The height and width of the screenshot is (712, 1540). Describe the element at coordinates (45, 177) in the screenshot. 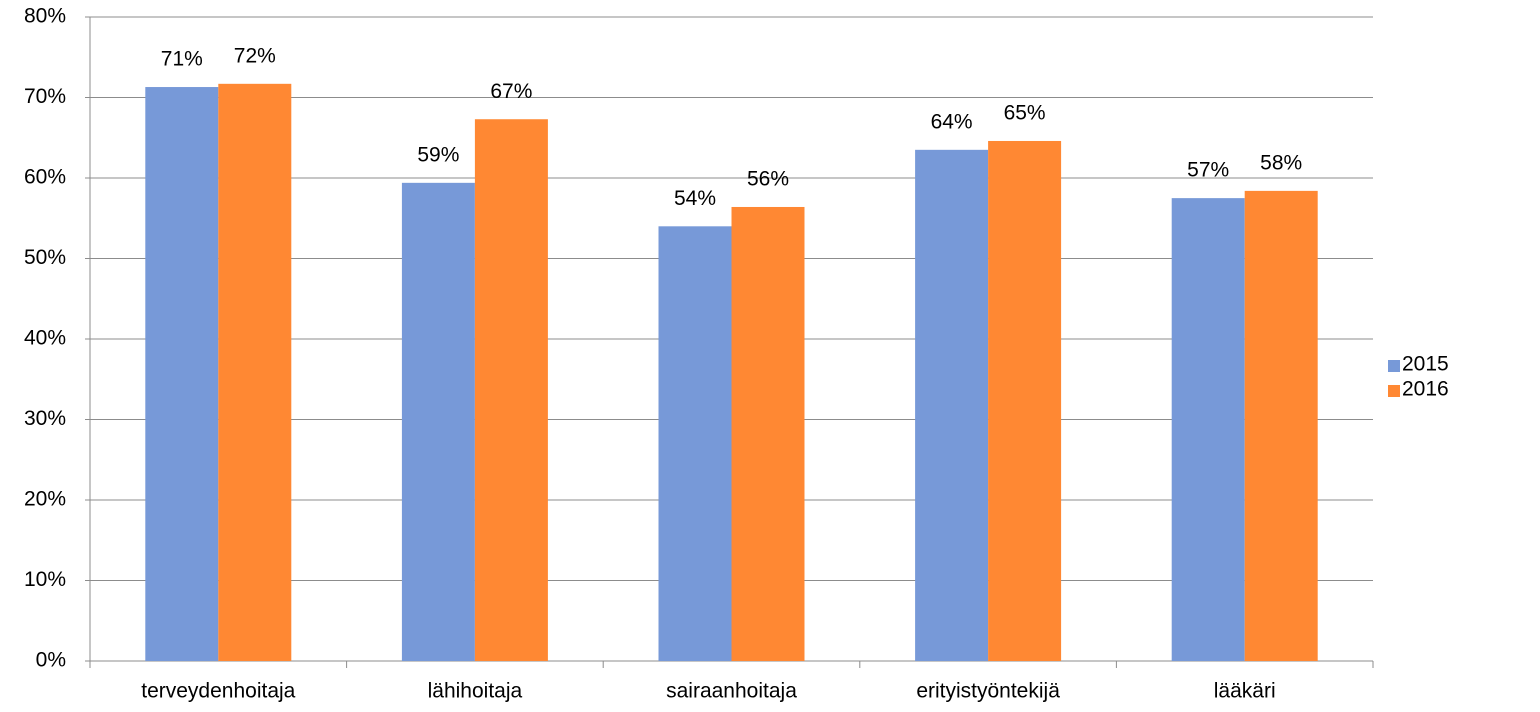

I see `y-tick-label: 60%` at that location.